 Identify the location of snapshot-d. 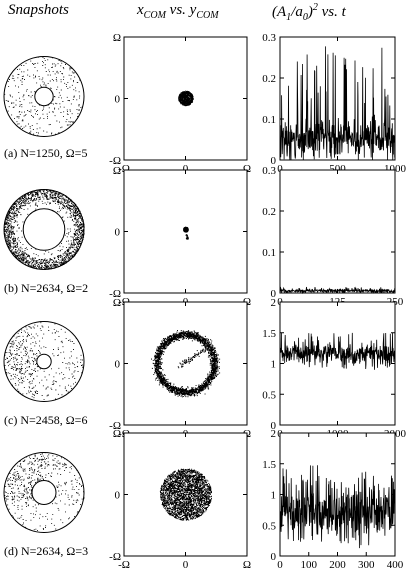
(44, 492).